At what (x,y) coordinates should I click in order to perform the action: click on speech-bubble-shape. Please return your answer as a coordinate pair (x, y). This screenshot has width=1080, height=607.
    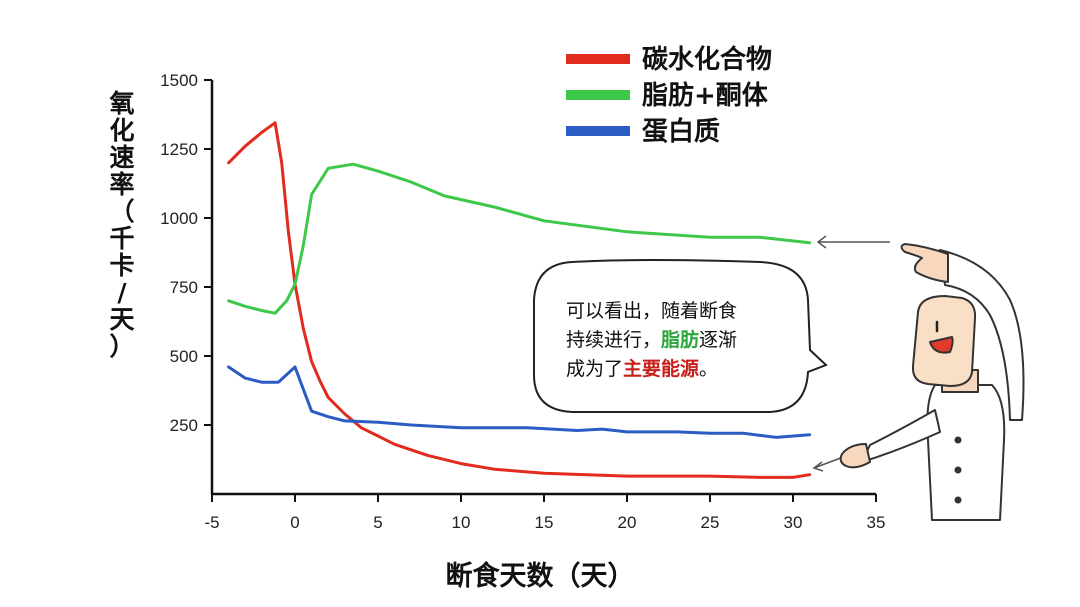
    Looking at the image, I should click on (680, 336).